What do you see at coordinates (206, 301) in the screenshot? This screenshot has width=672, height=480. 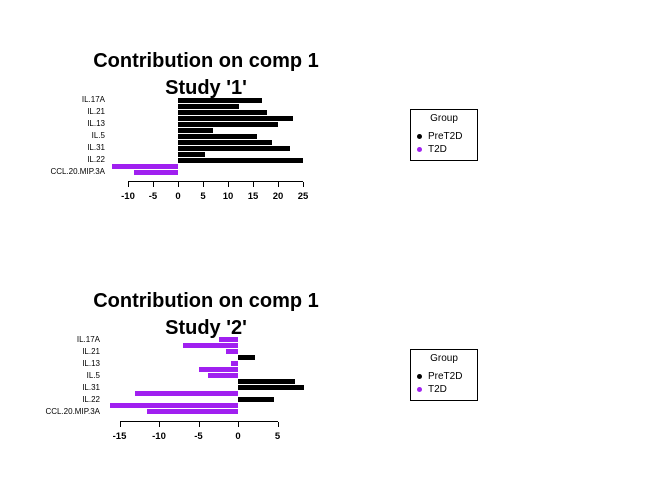 I see `chart2-title: Contribution on comp 1` at bounding box center [206, 301].